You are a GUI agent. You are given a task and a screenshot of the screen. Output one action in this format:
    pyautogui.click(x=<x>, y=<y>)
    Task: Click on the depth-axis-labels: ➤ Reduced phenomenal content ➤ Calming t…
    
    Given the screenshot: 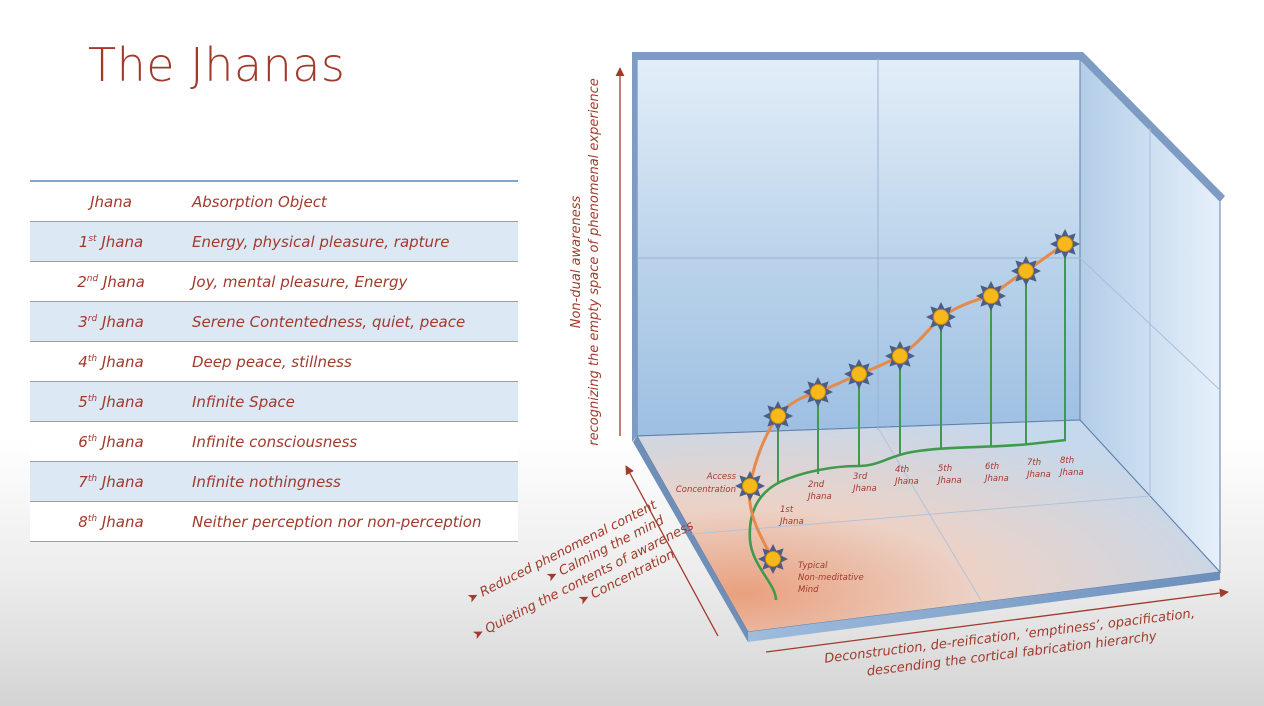 What is the action you would take?
    pyautogui.click(x=580, y=571)
    